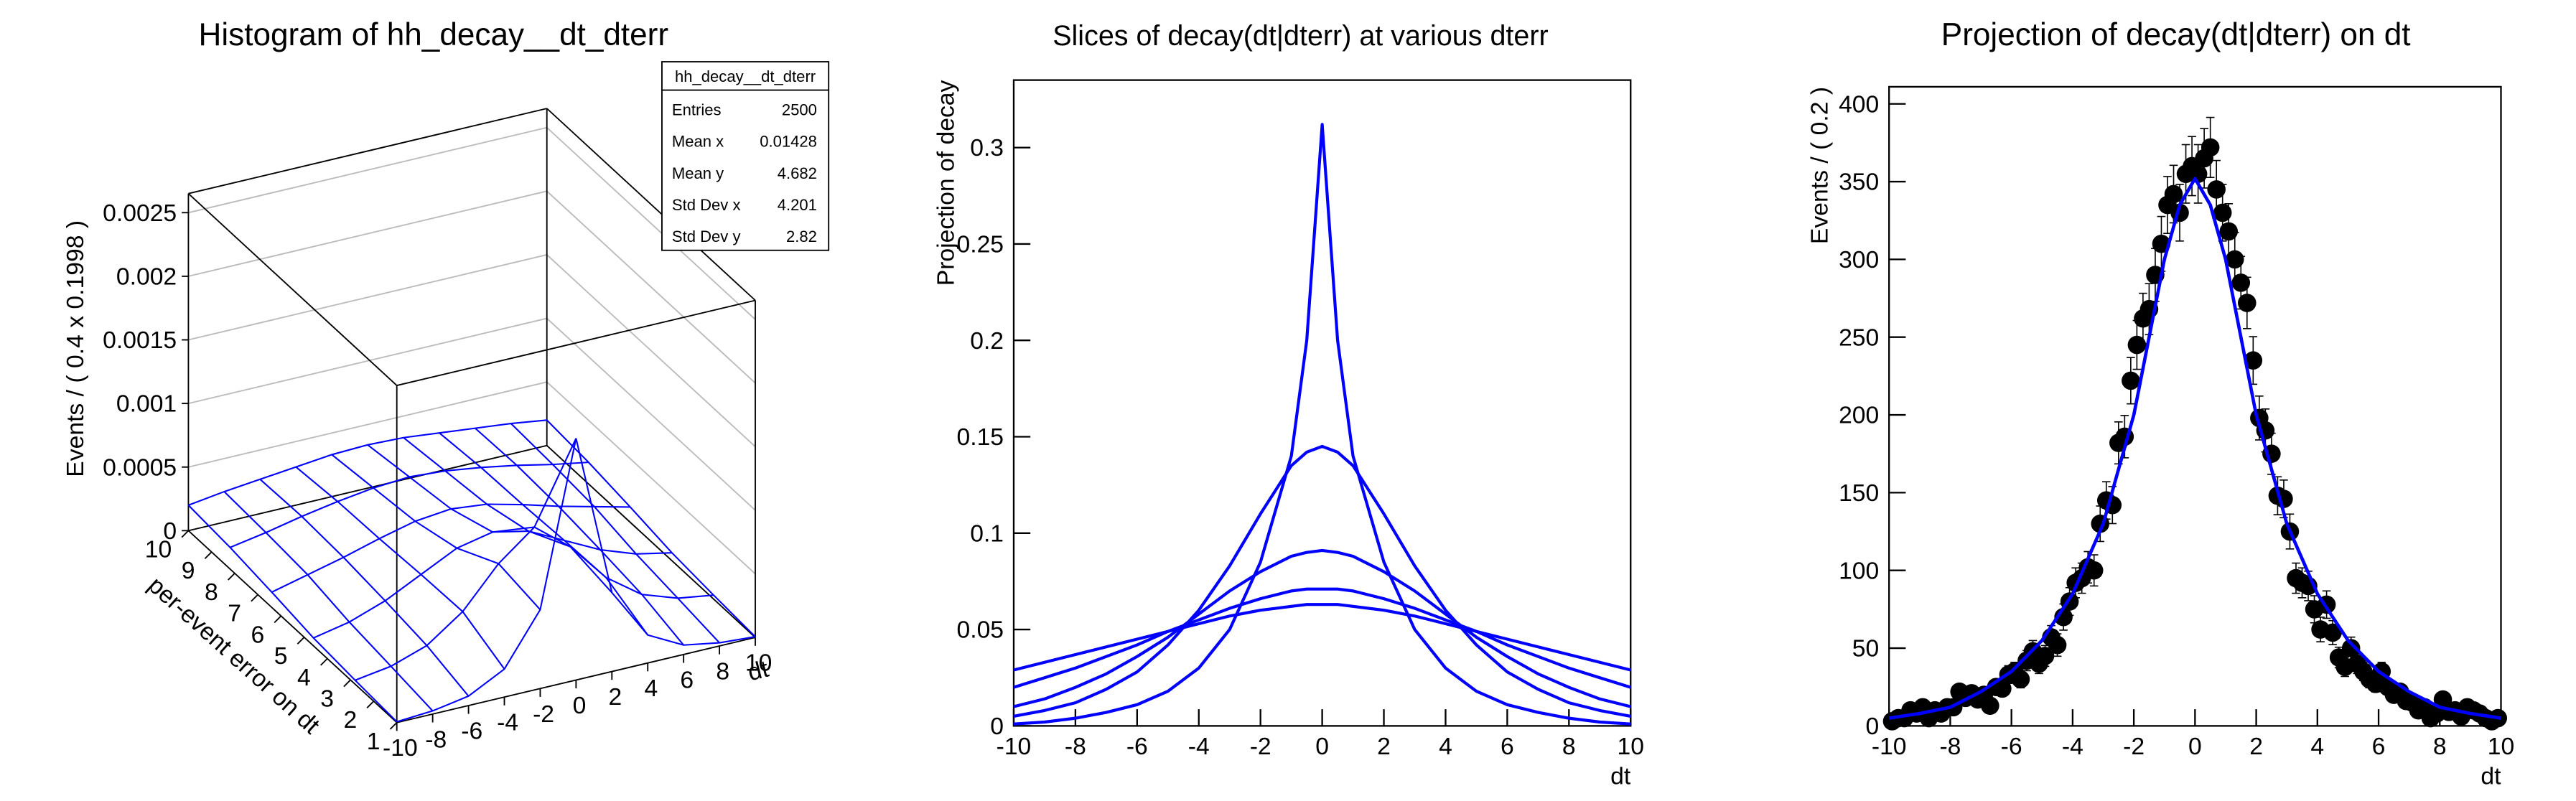 The image size is (2576, 801). I want to click on stats-value: 4.682, so click(797, 173).